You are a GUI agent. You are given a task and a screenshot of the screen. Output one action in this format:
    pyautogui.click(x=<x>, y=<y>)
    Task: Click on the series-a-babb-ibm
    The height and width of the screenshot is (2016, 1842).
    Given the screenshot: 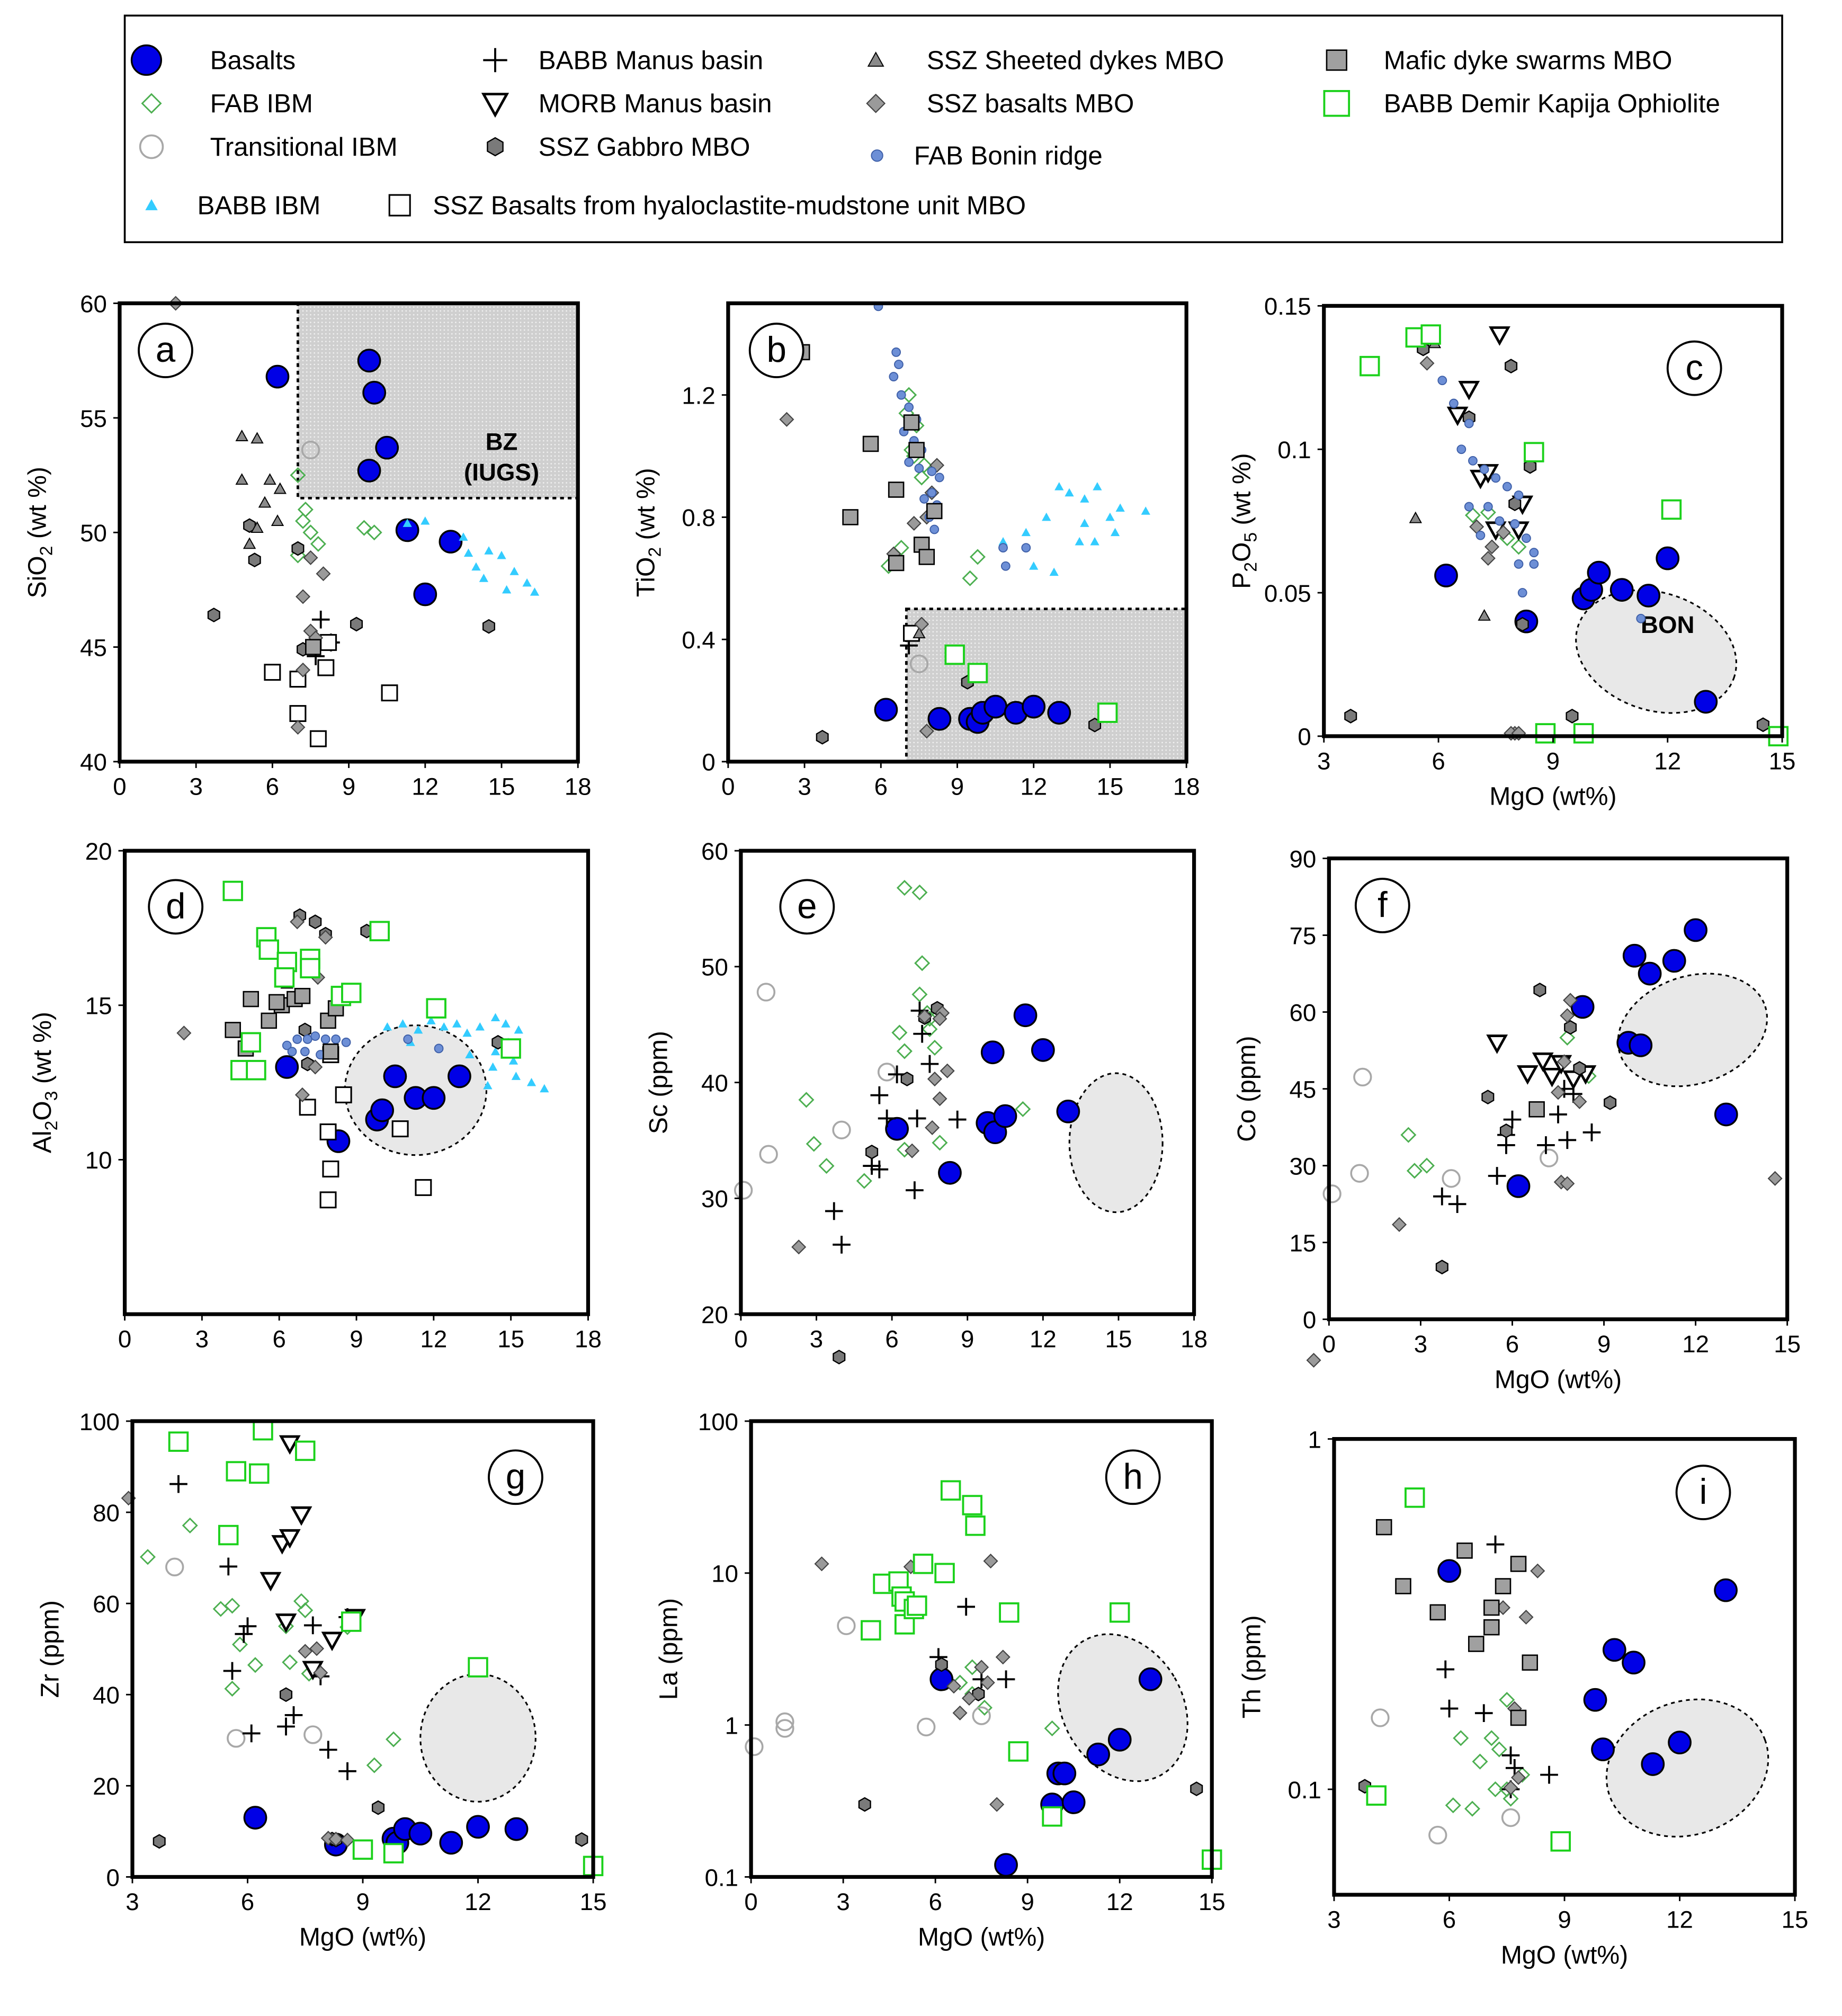 What is the action you would take?
    pyautogui.click(x=471, y=556)
    